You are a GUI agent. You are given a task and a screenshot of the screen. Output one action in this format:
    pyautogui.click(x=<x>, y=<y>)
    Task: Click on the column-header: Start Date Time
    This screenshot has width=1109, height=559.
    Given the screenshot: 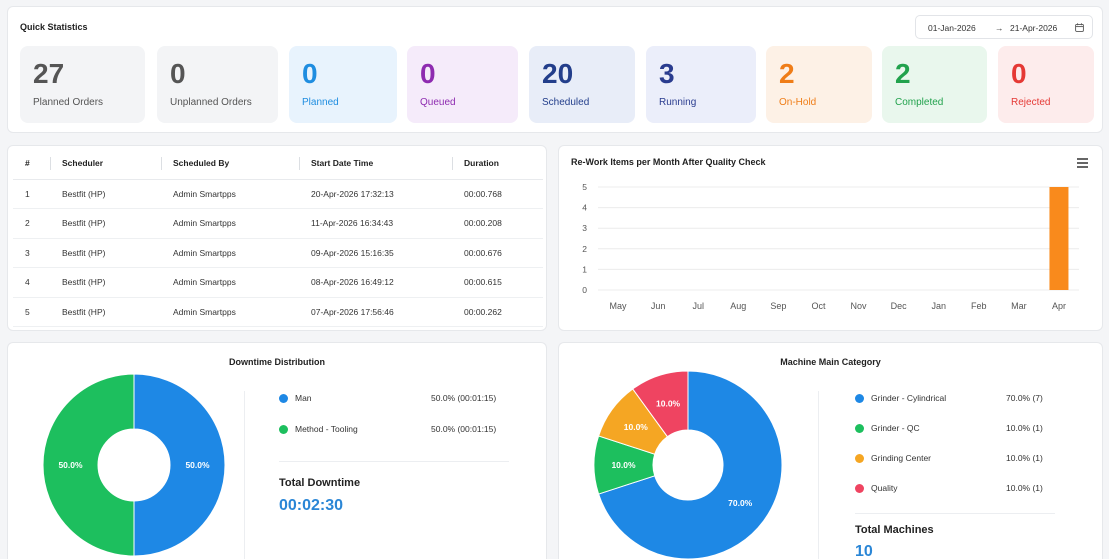 What is the action you would take?
    pyautogui.click(x=375, y=164)
    